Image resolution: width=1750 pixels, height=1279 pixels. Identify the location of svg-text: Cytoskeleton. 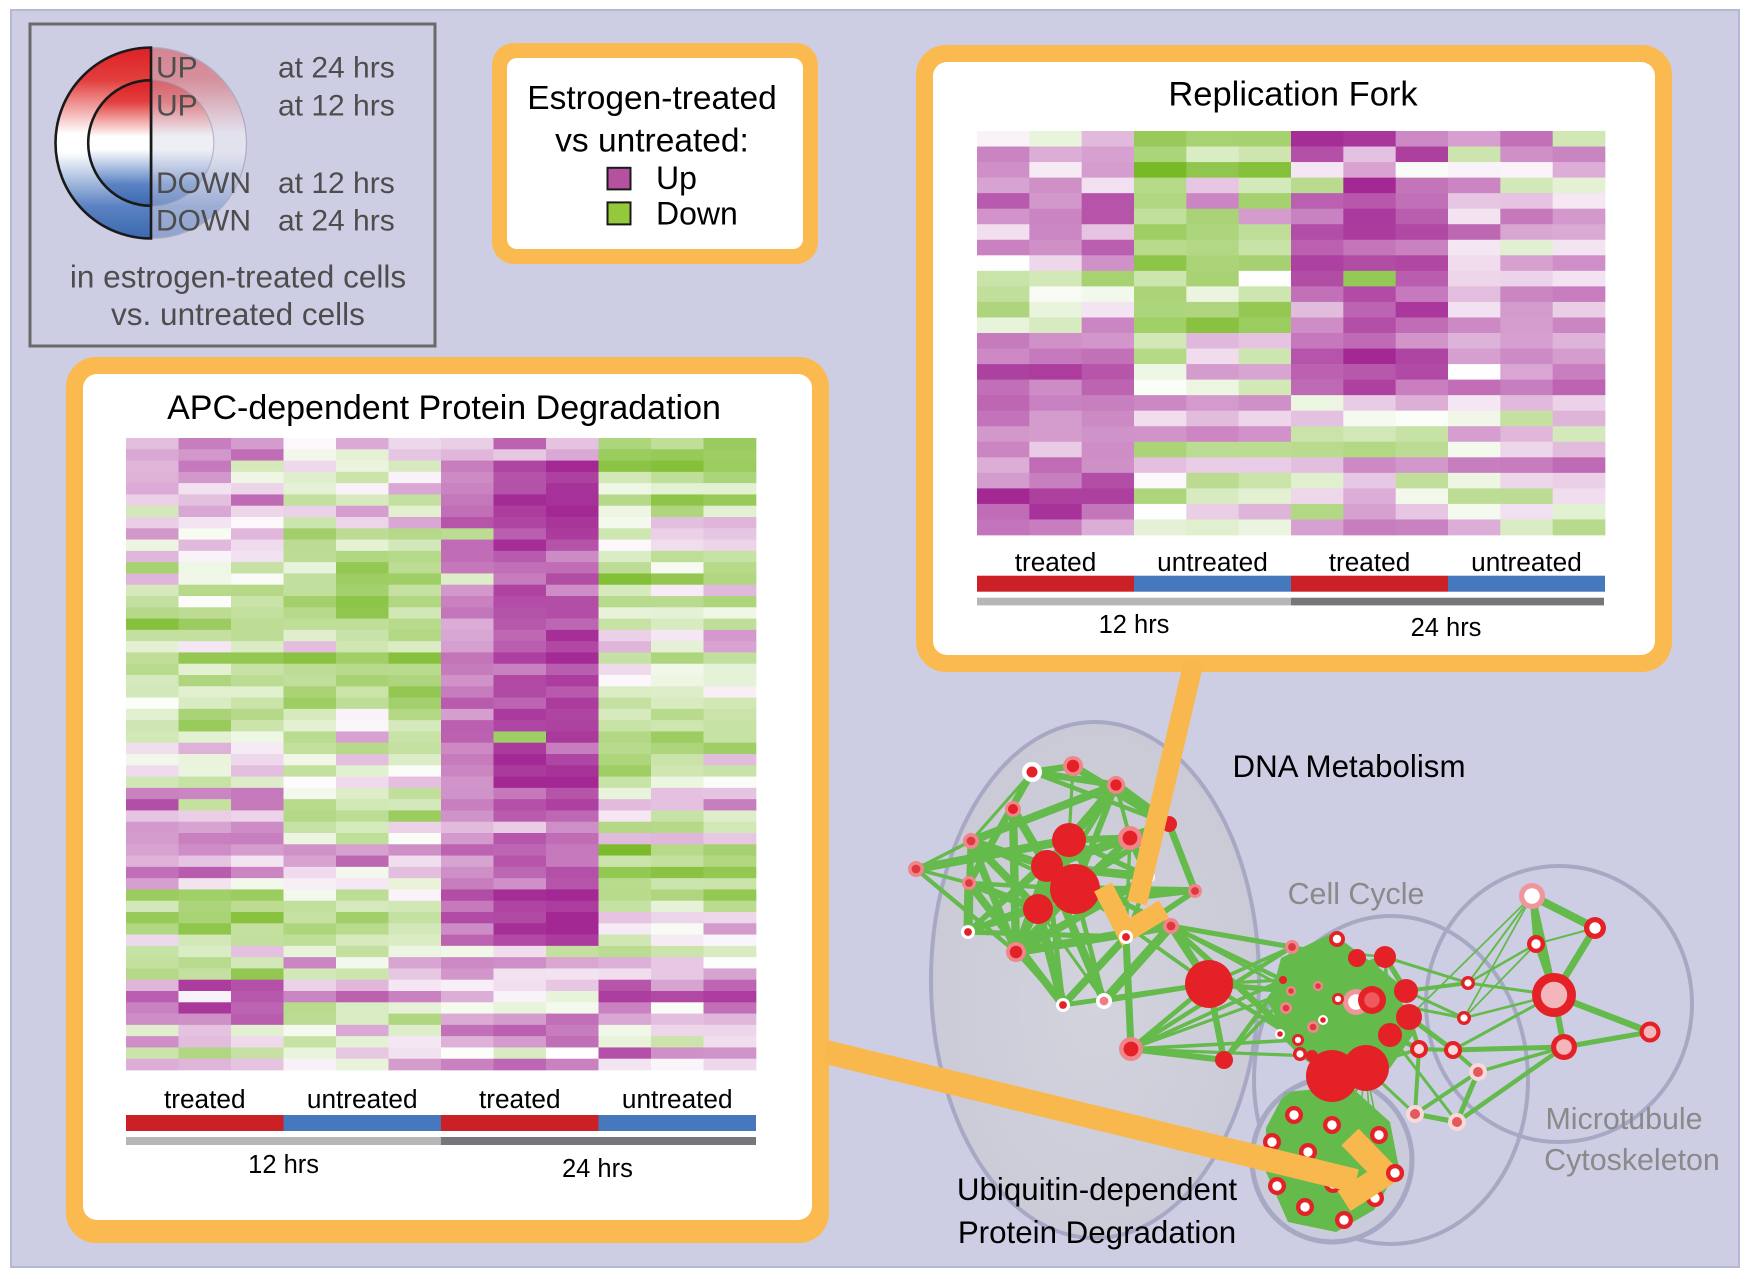
(1632, 1160).